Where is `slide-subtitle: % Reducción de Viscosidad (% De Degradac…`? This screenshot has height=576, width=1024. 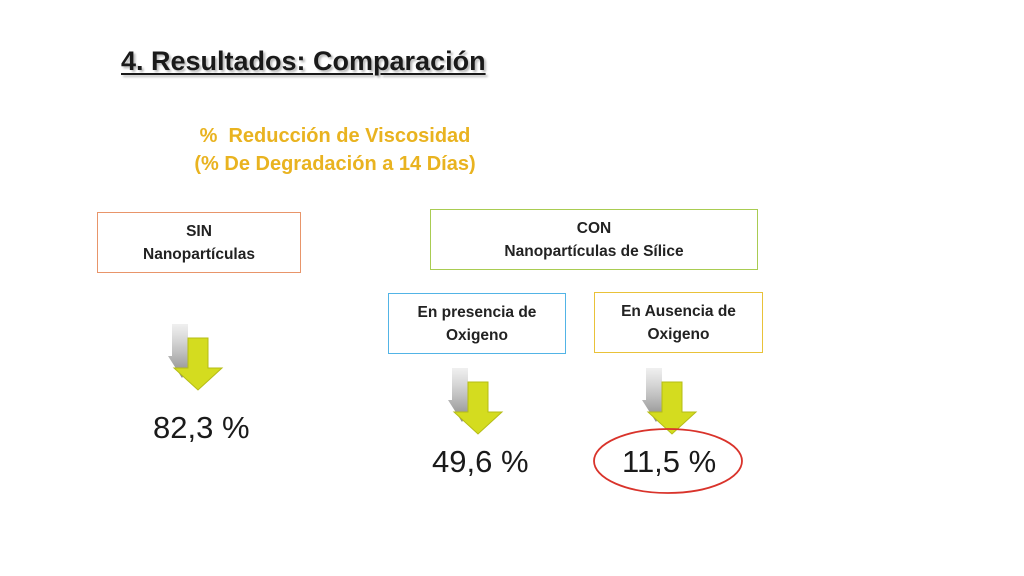 slide-subtitle: % Reducción de Viscosidad (% De Degradac… is located at coordinates (335, 150).